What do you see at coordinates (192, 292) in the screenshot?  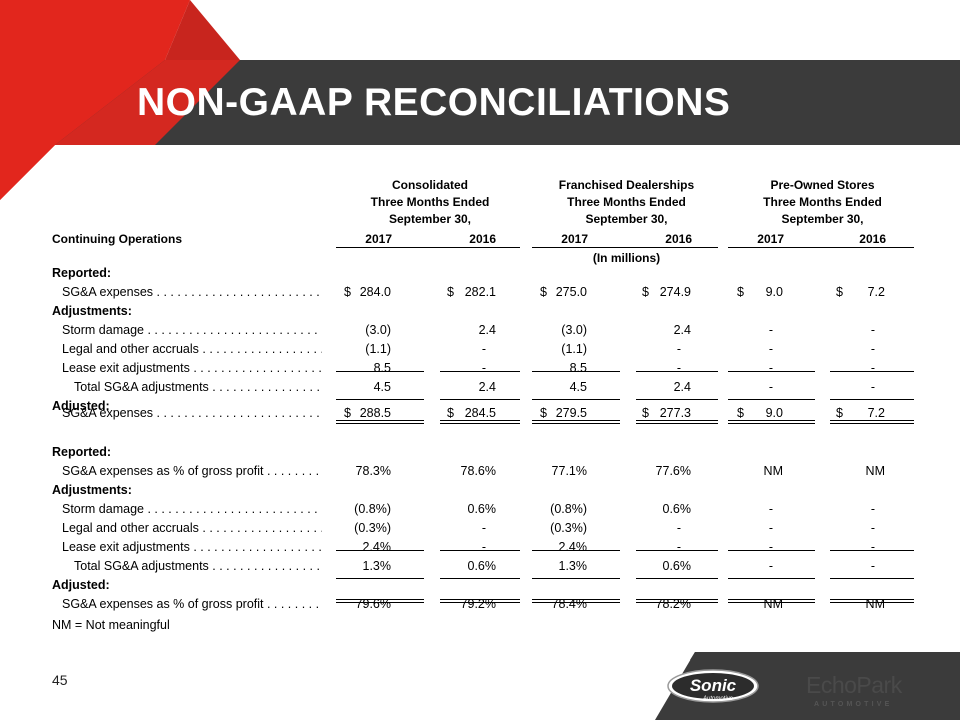 I see `row-label-text: SG&A expenses` at bounding box center [192, 292].